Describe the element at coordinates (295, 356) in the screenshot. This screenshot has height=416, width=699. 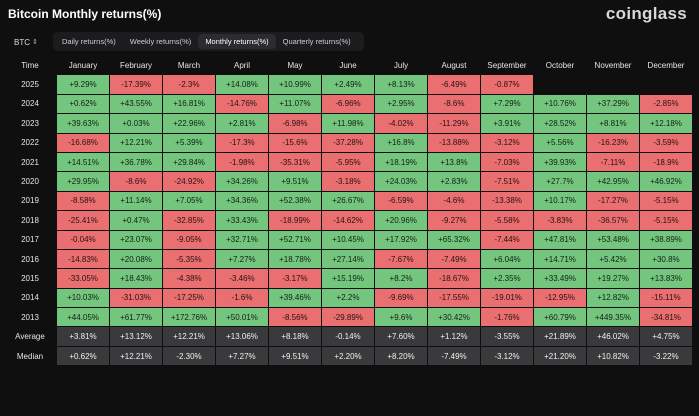
I see `stat-cell: +9.51%` at that location.